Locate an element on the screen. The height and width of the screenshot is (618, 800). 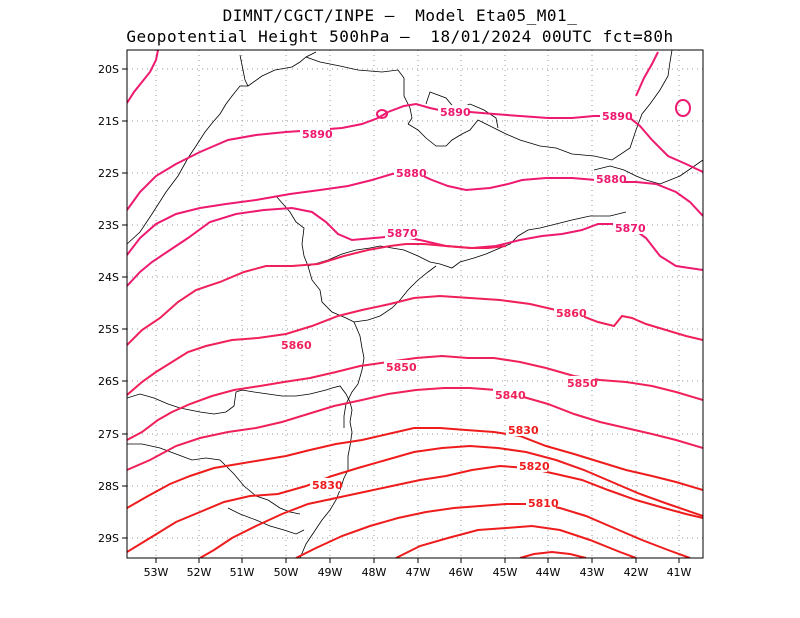
contour-5830-lower is located at coordinates (415, 498).